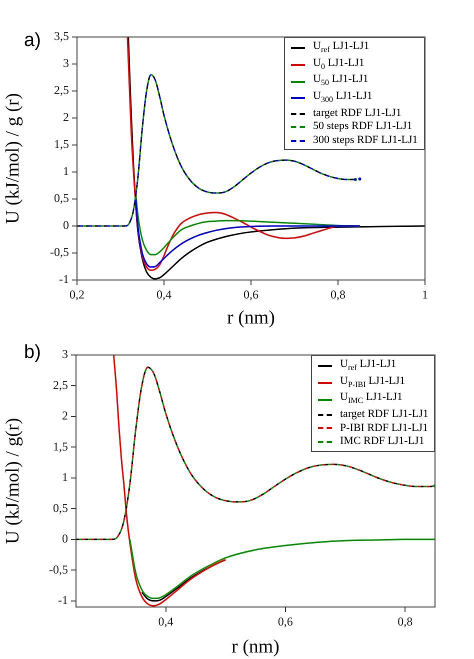 This screenshot has width=474, height=659. I want to click on legend-label: P-IBI RDF LJ1-LJ1, so click(384, 429).